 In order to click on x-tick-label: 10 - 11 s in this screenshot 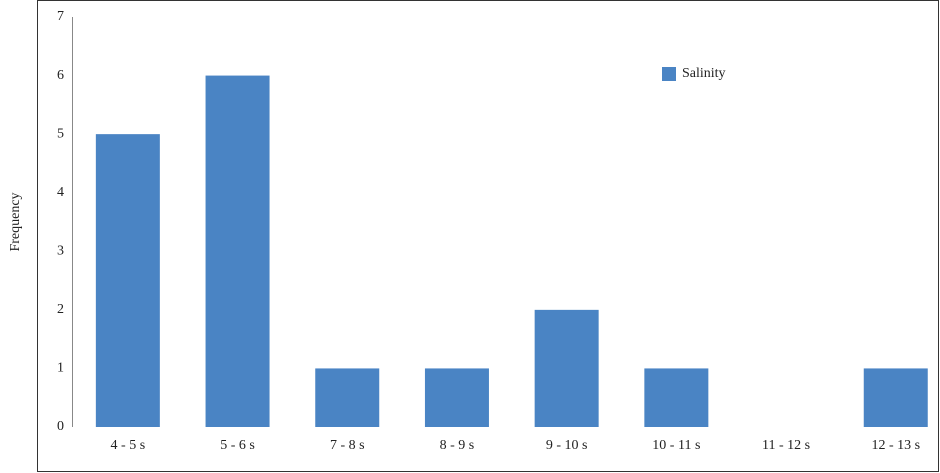, I will do `click(676, 445)`.